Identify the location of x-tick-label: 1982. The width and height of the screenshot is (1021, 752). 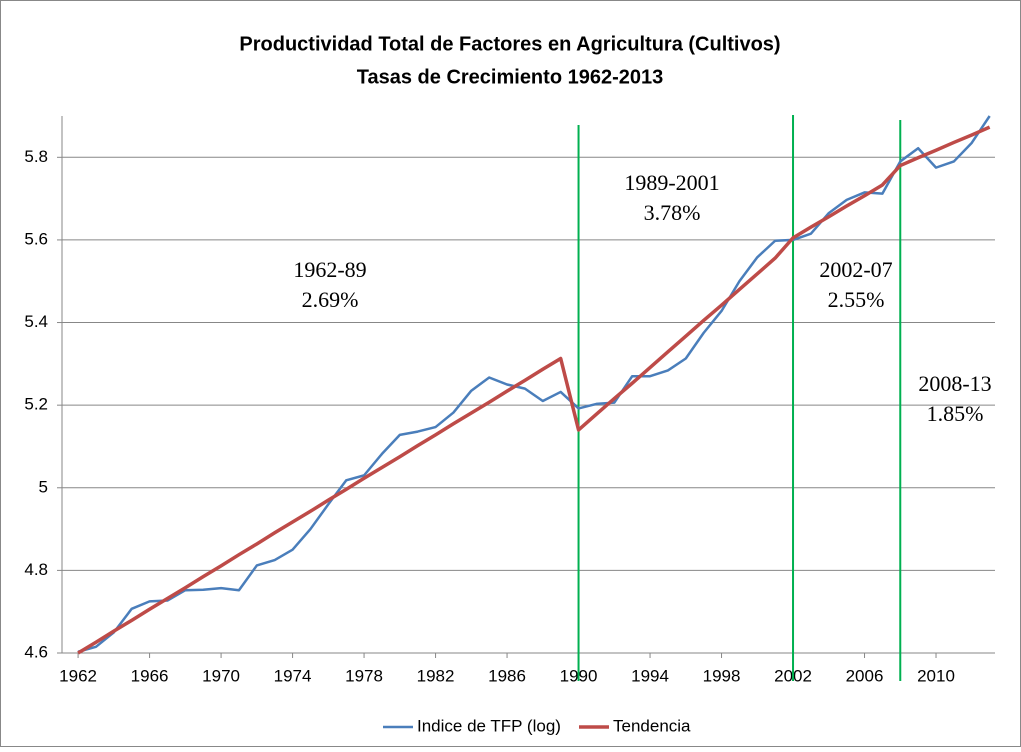
(436, 675).